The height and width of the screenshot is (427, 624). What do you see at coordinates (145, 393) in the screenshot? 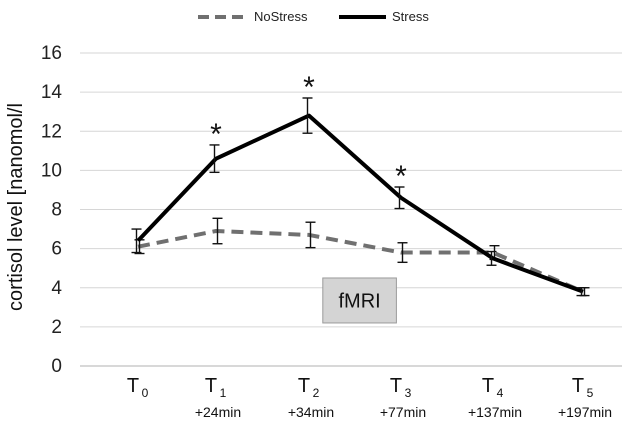
I see `x-tick-subscript: 0` at bounding box center [145, 393].